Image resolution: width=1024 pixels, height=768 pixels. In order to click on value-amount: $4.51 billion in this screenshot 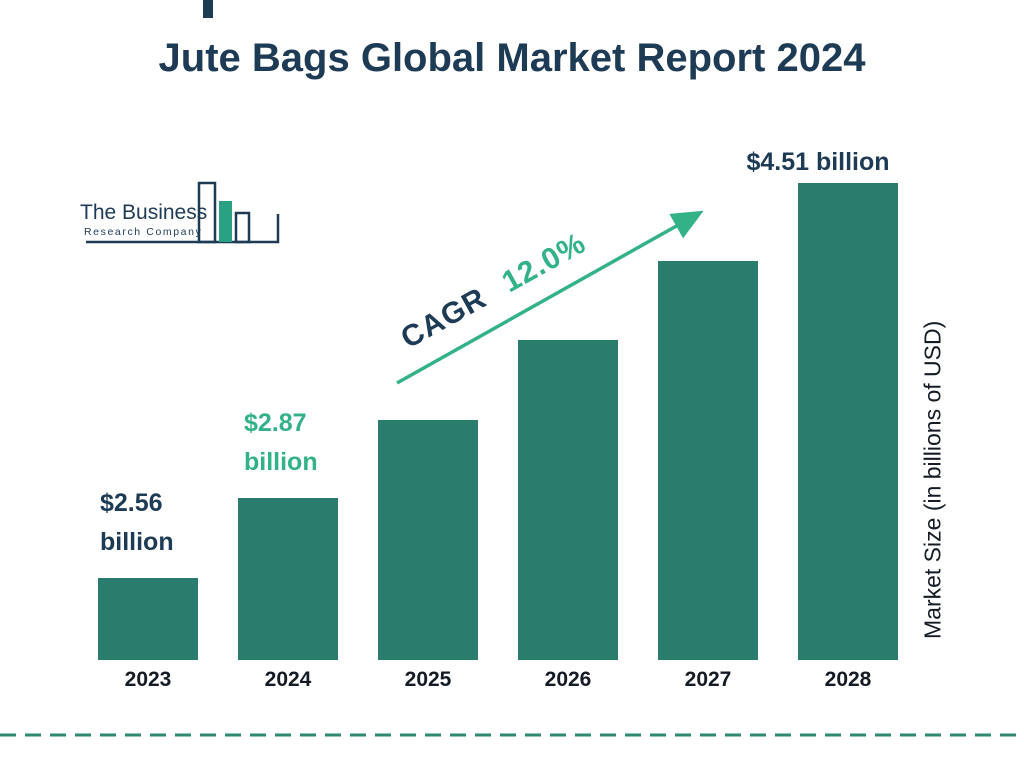, I will do `click(818, 162)`.